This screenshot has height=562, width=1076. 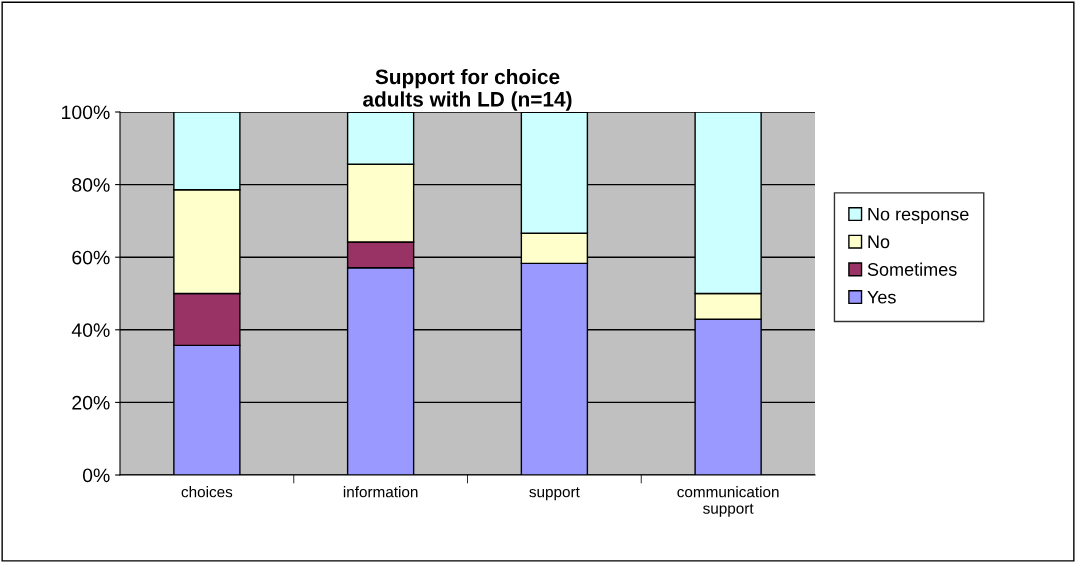 What do you see at coordinates (96, 475) in the screenshot?
I see `y-tick-label: 0%` at bounding box center [96, 475].